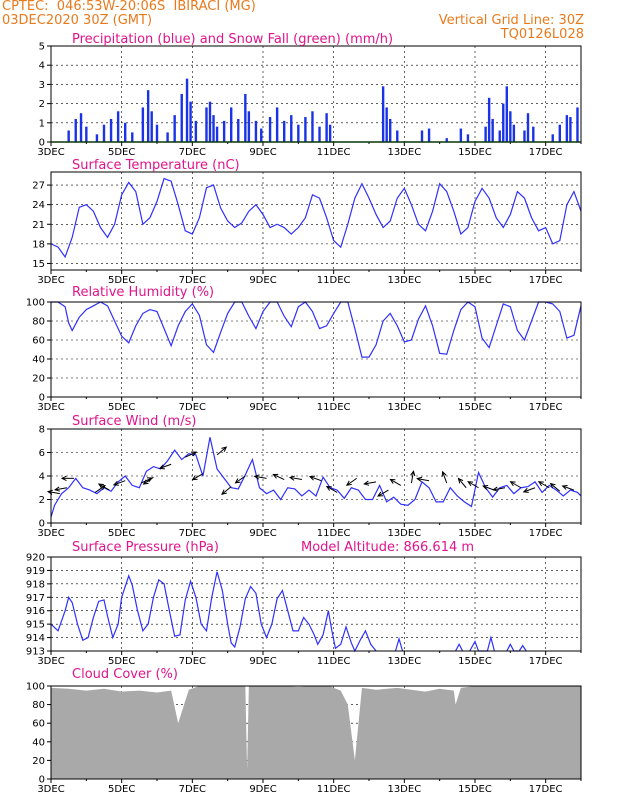 Image resolution: width=618 pixels, height=800 pixels. Describe the element at coordinates (50, 789) in the screenshot. I see `cloud-xtick-label: 3DEC` at that location.